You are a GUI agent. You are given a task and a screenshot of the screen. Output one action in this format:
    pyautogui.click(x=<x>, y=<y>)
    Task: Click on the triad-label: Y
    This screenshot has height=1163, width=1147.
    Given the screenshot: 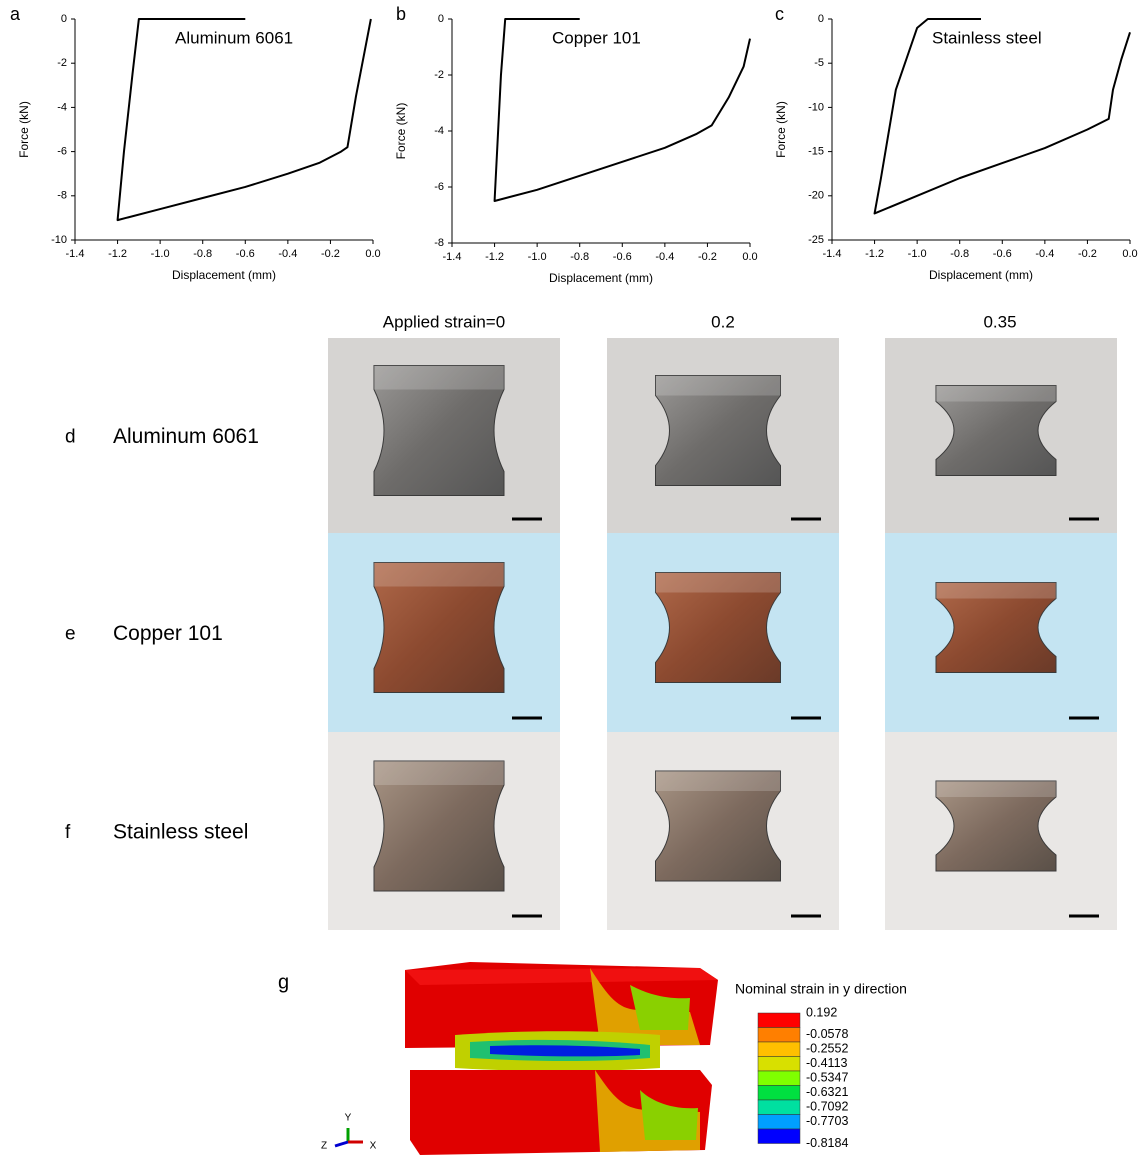 What is the action you would take?
    pyautogui.click(x=348, y=1118)
    